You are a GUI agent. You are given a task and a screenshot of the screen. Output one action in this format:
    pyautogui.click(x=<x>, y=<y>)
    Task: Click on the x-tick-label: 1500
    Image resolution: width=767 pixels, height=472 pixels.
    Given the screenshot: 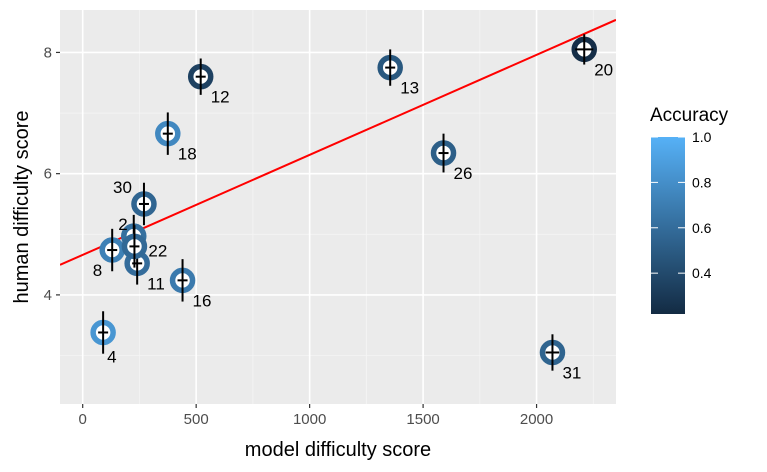 What is the action you would take?
    pyautogui.click(x=422, y=419)
    